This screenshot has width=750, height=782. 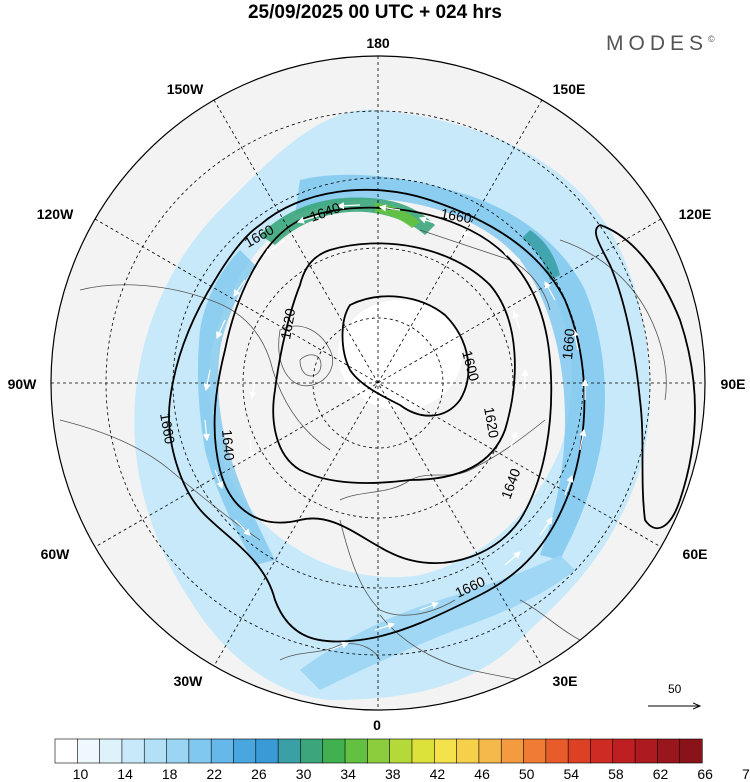 What do you see at coordinates (348, 774) in the screenshot?
I see `colorbar-tick-label: 34` at bounding box center [348, 774].